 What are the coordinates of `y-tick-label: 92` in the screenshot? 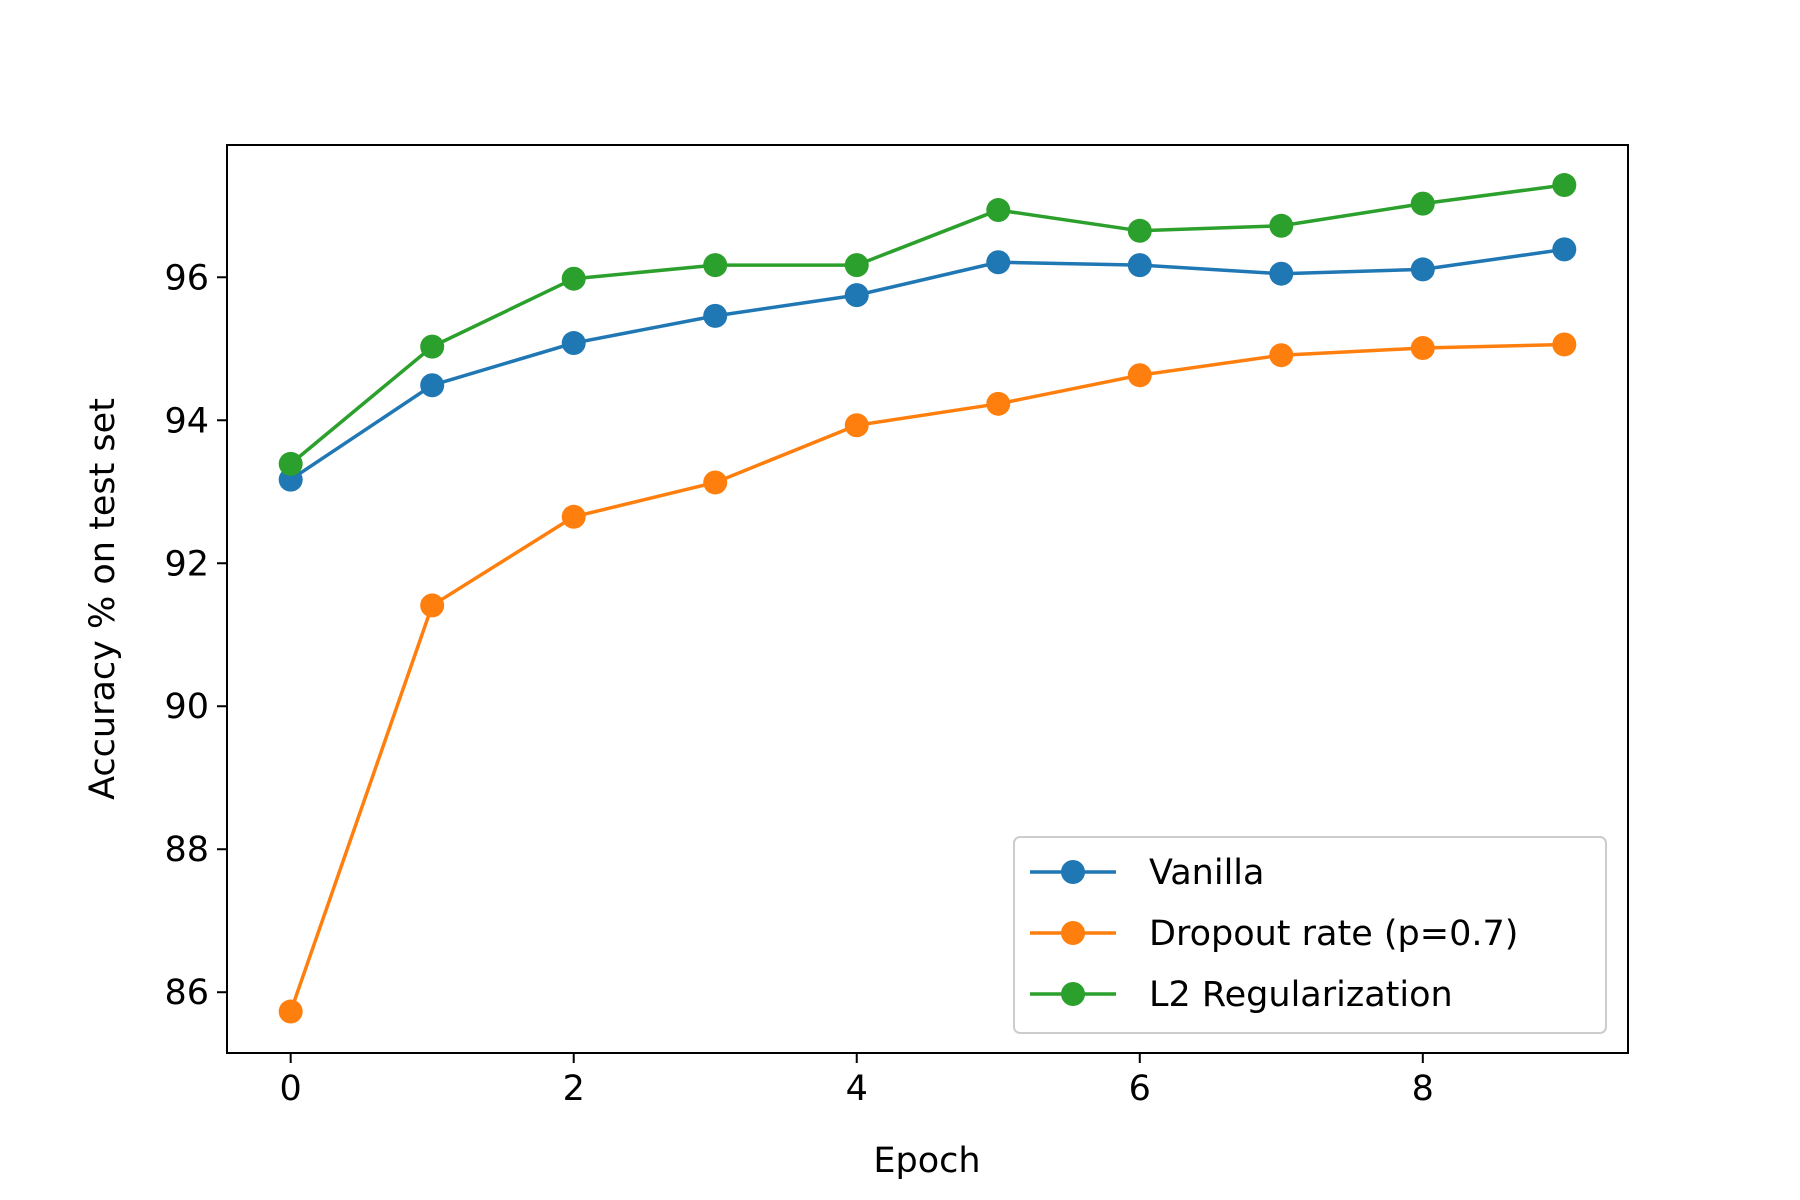 It's located at (186, 564).